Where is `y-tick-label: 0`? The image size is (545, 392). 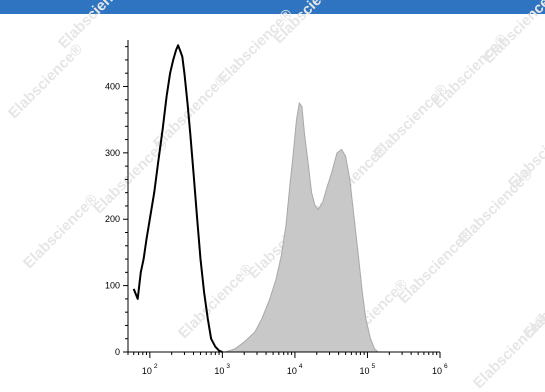 y-tick-label: 0 is located at coordinates (117, 352).